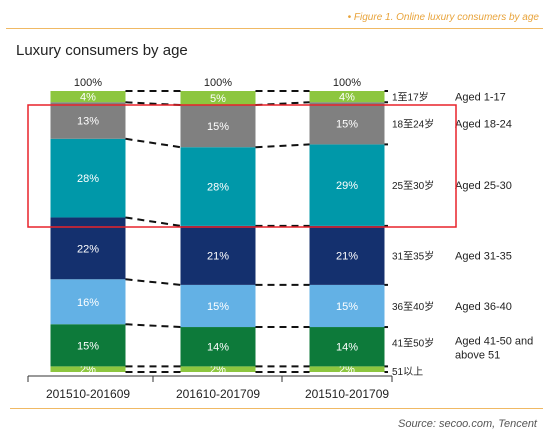 The width and height of the screenshot is (549, 444). Describe the element at coordinates (413, 306) in the screenshot. I see `legend-cn-label: 36至40岁` at that location.